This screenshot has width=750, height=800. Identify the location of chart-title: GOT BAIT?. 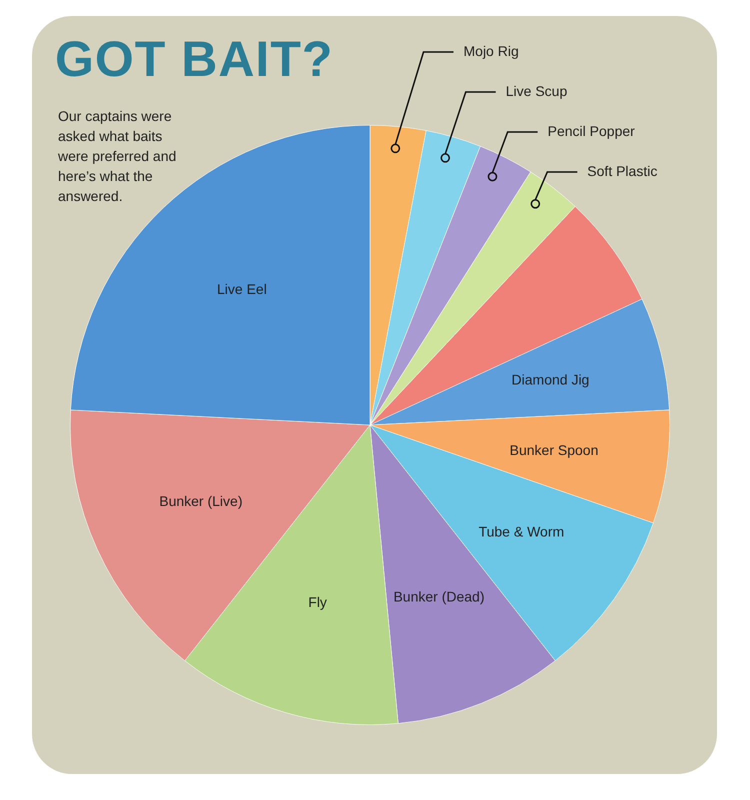
(194, 59).